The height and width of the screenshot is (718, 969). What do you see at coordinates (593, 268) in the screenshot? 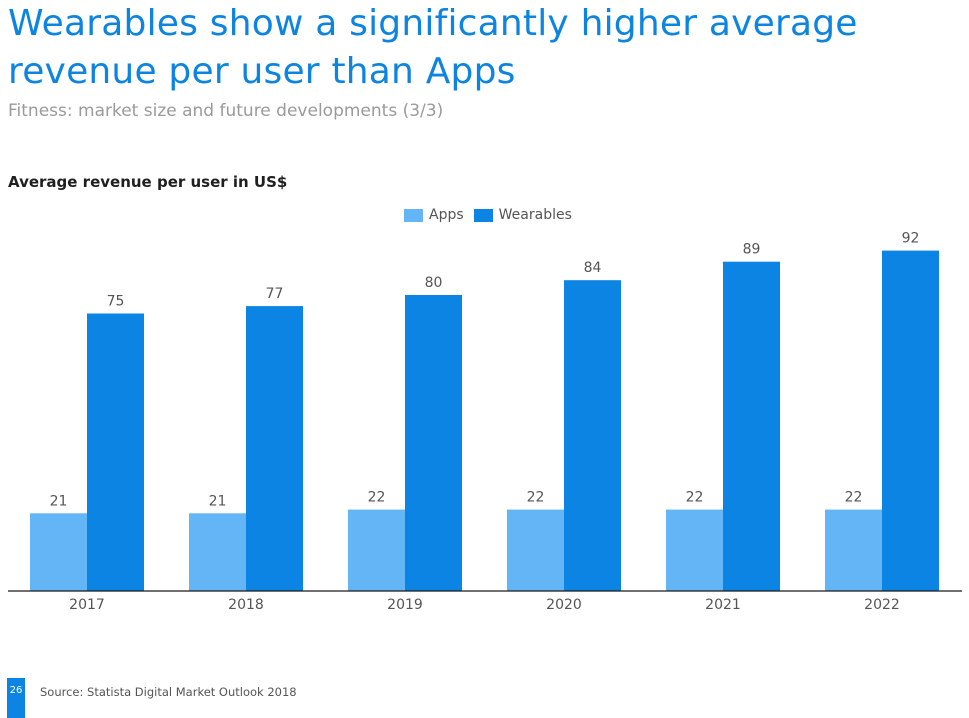
I see `data-label-wearables-2020: 84` at bounding box center [593, 268].